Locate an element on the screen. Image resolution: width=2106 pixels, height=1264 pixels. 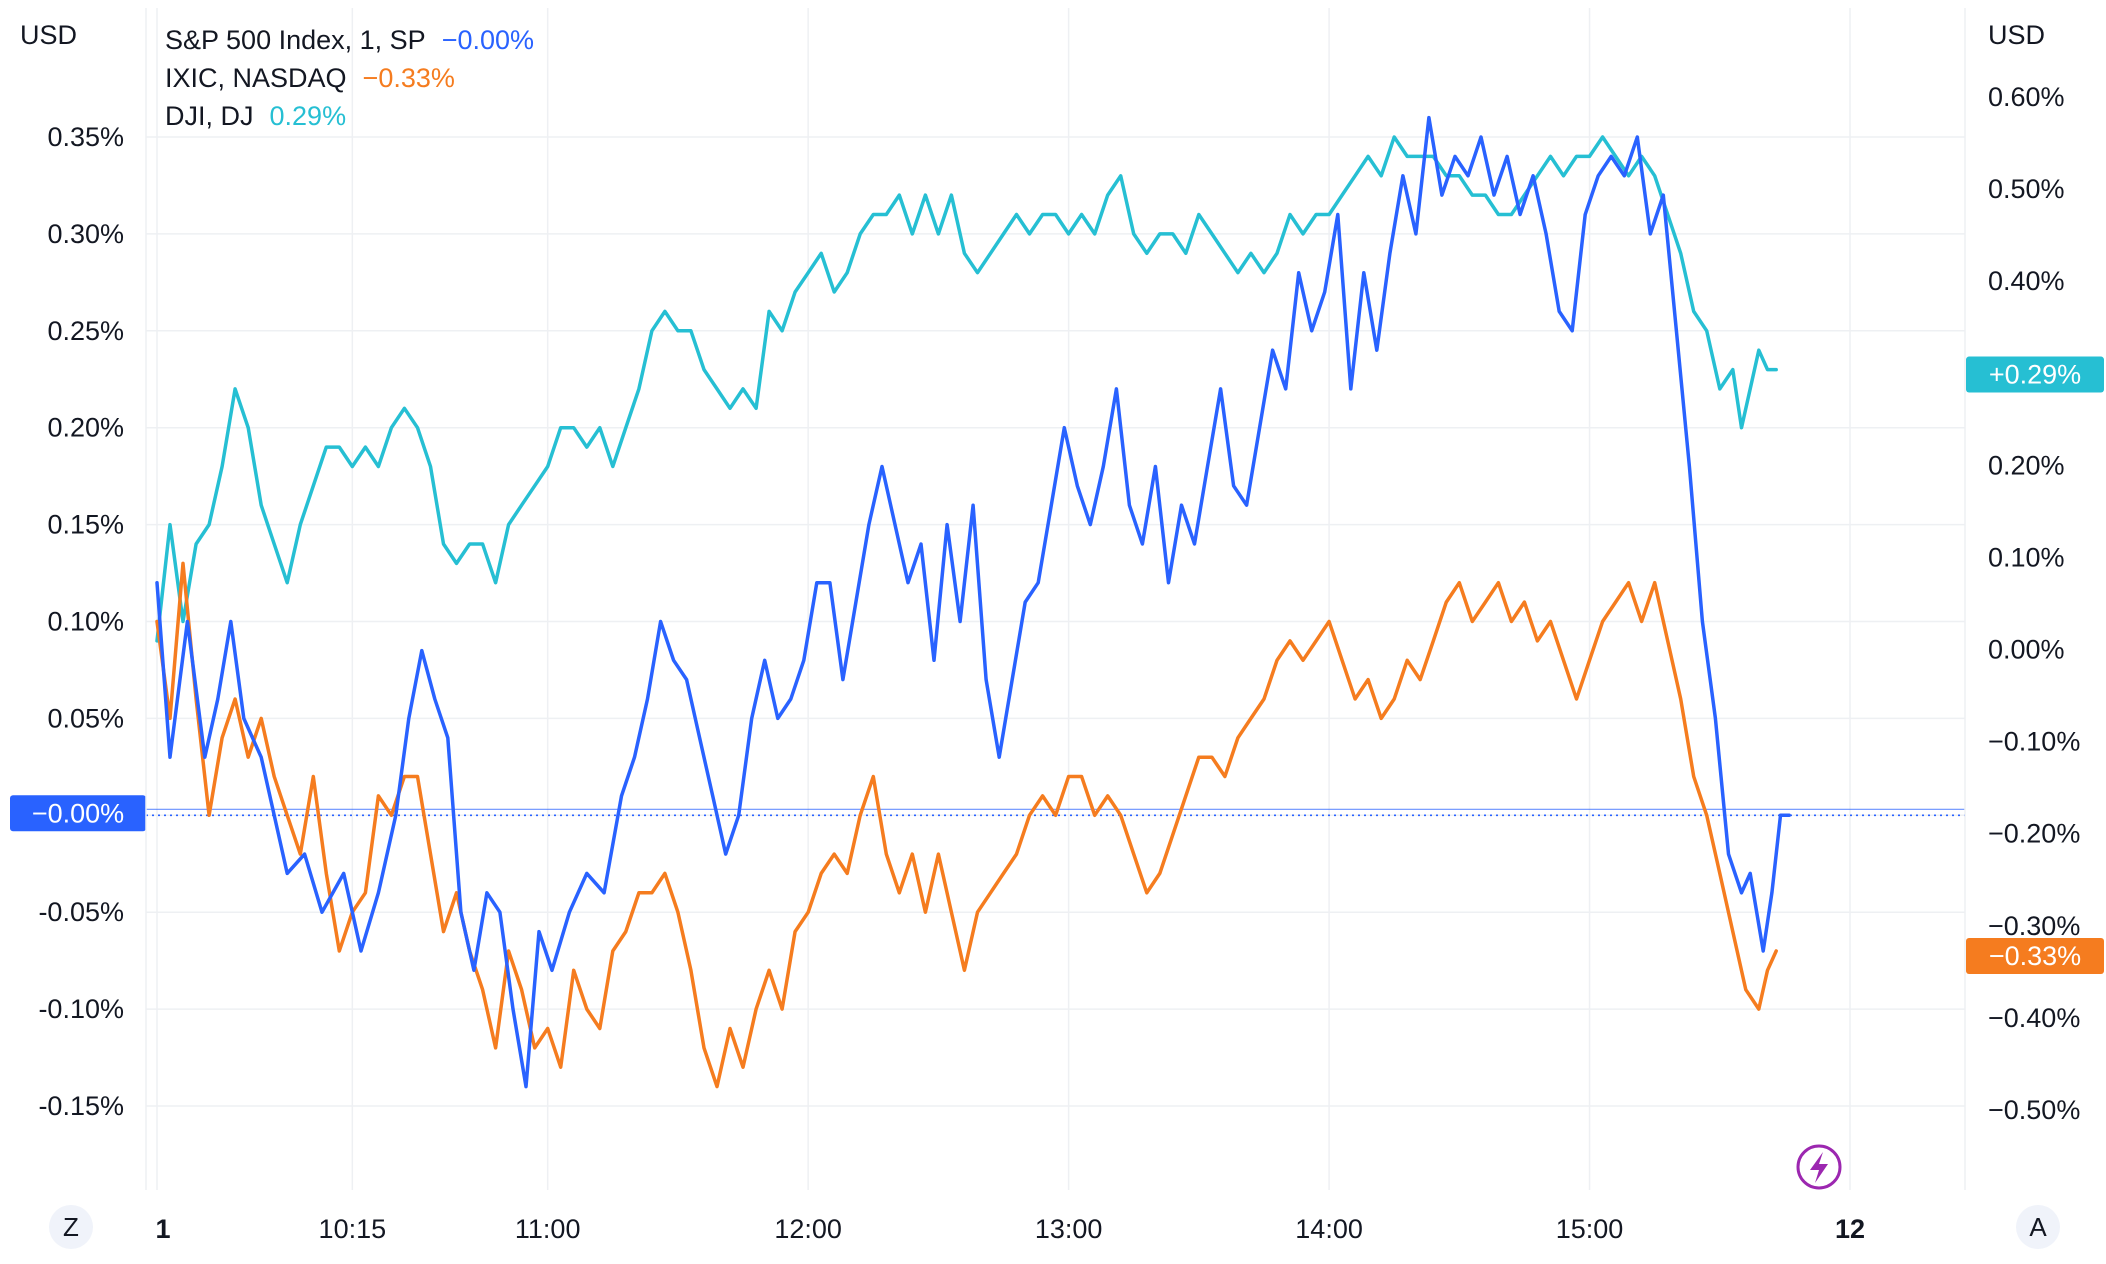
right-axis-unit: USD is located at coordinates (2016, 35).